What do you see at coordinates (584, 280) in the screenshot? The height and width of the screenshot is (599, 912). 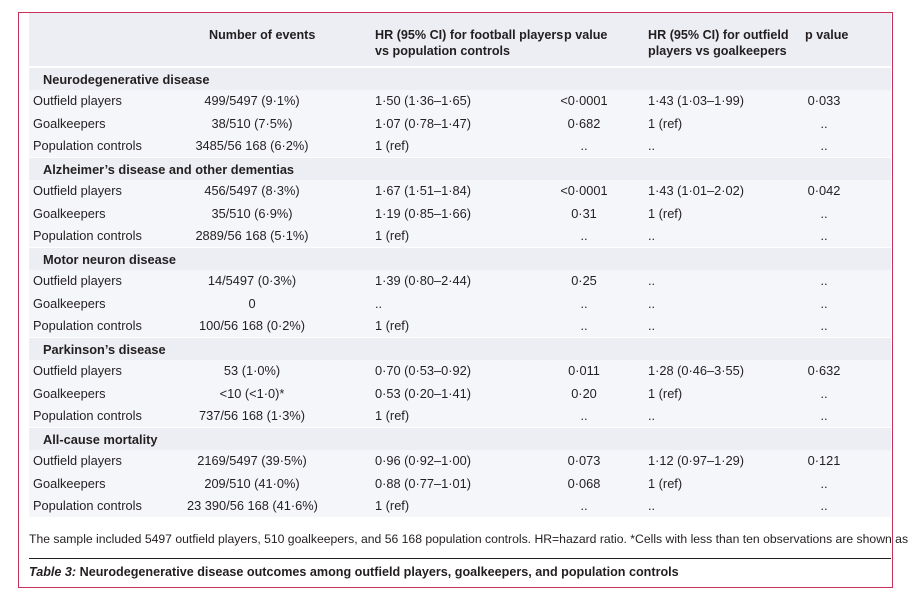 I see `p-value-football-cell: 0·25` at bounding box center [584, 280].